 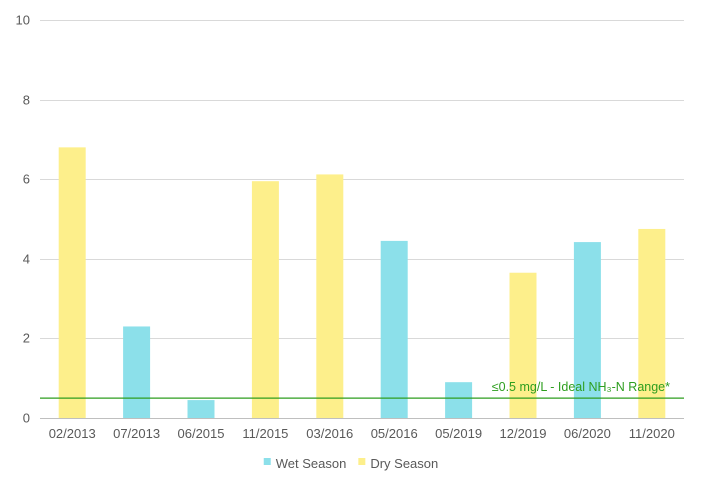 I want to click on y-tick-label: 6, so click(x=26, y=179).